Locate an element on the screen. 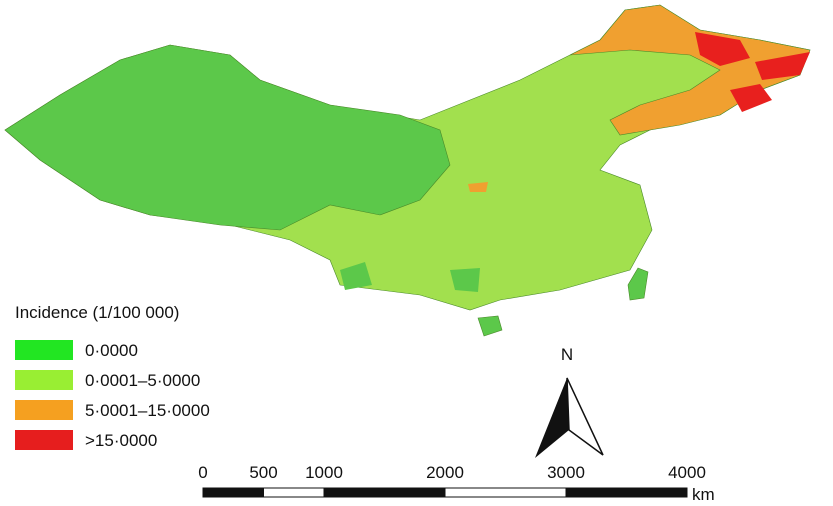 This screenshot has width=833, height=506. region-orange-spot is located at coordinates (478, 187).